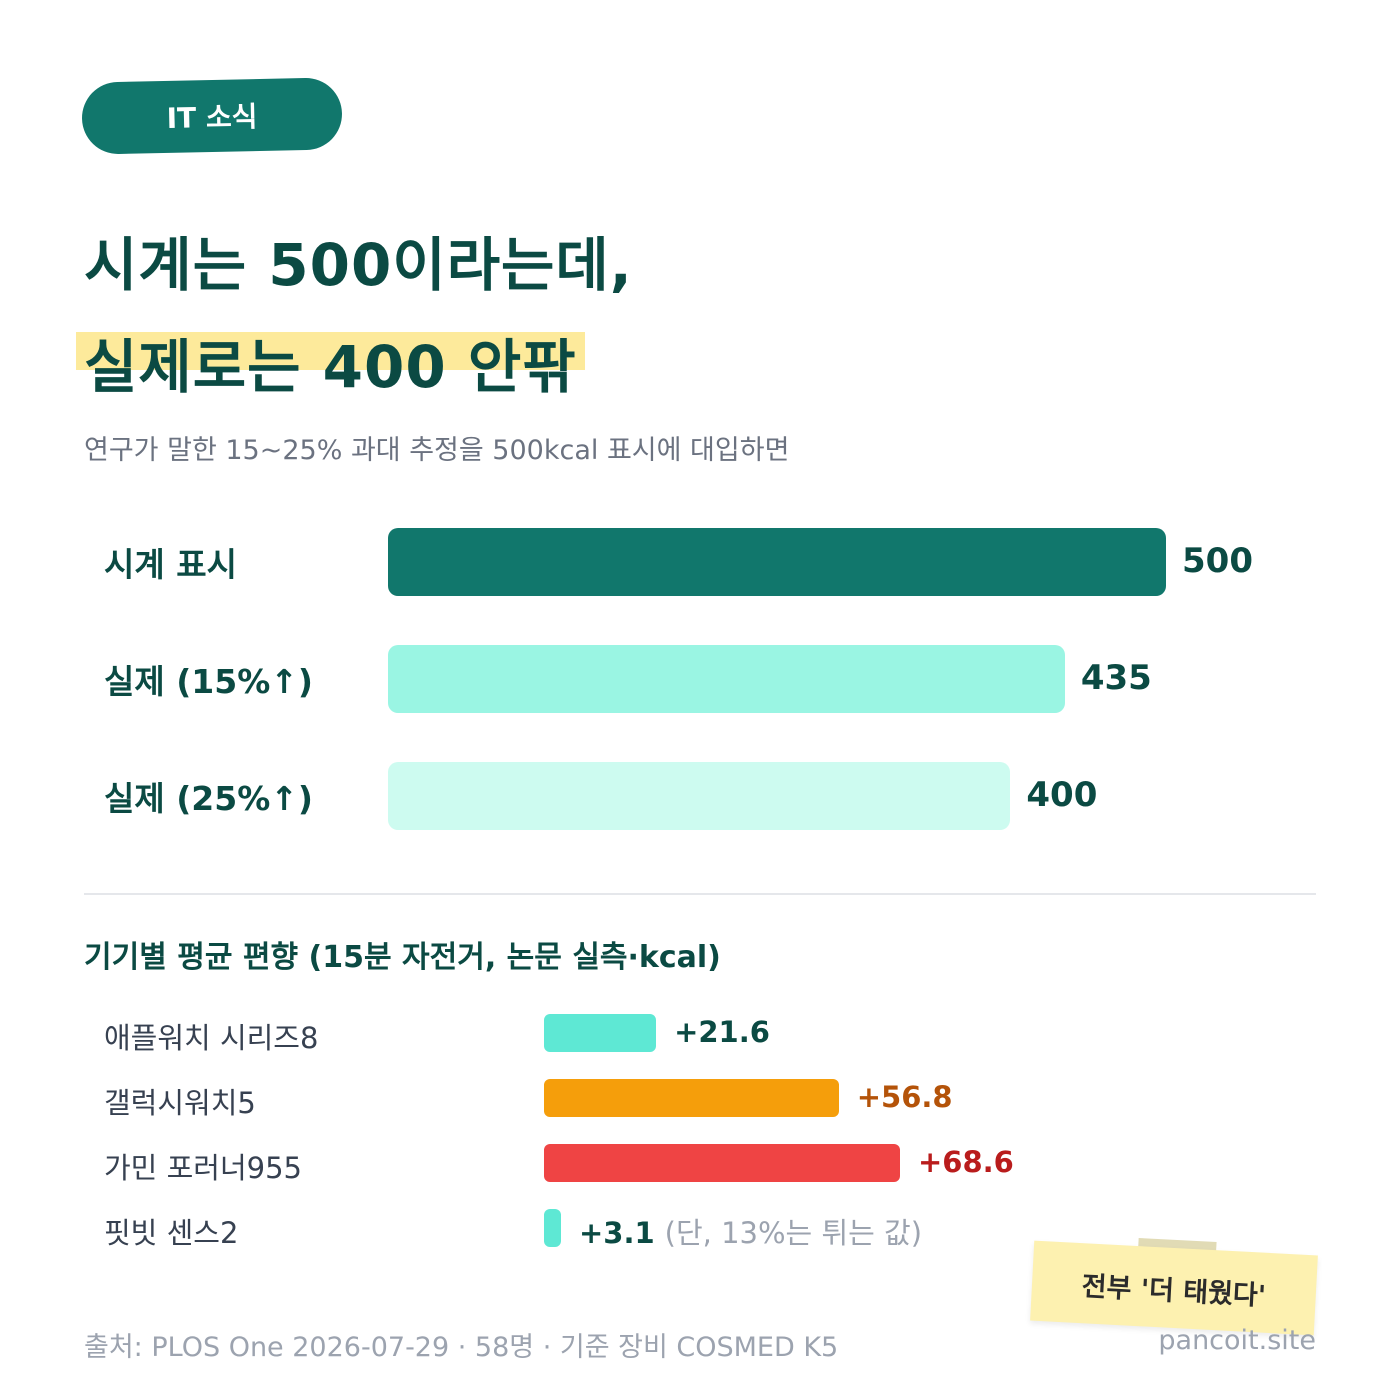  I want to click on device-value: +21.6, so click(722, 1032).